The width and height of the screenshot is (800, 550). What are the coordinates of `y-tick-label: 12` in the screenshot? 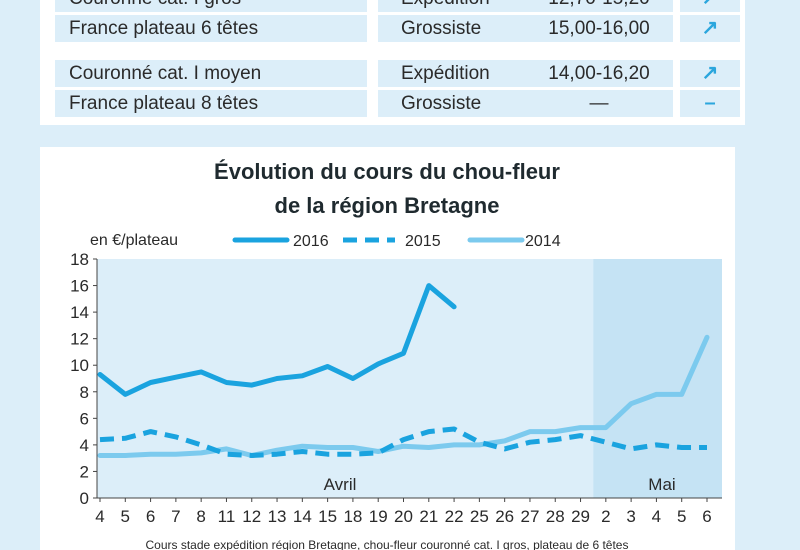 It's located at (79, 339).